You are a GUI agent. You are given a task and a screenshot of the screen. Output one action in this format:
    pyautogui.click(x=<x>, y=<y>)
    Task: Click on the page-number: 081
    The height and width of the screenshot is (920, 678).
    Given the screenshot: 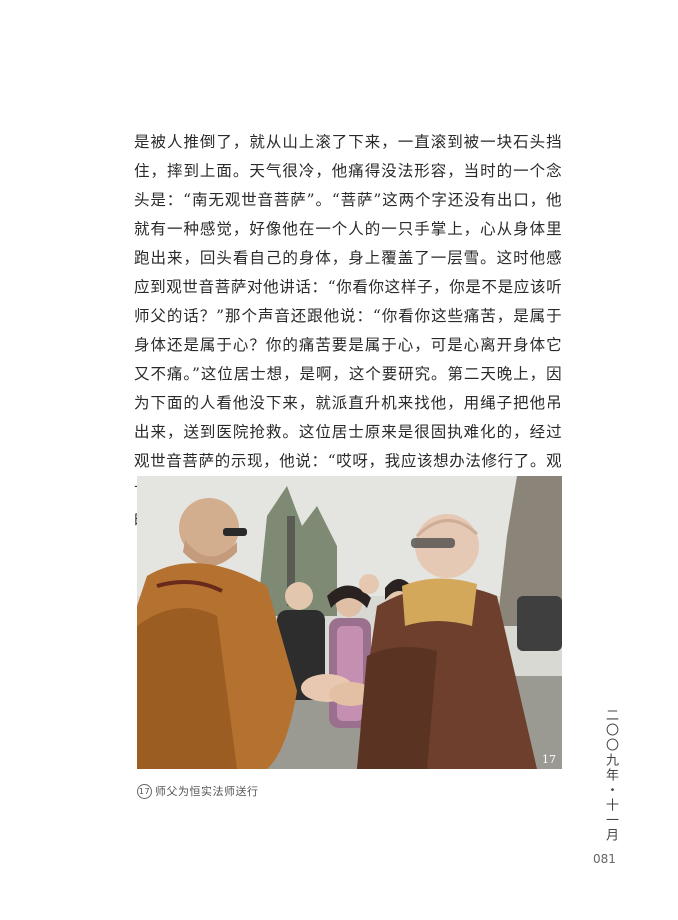 What is the action you would take?
    pyautogui.click(x=604, y=859)
    